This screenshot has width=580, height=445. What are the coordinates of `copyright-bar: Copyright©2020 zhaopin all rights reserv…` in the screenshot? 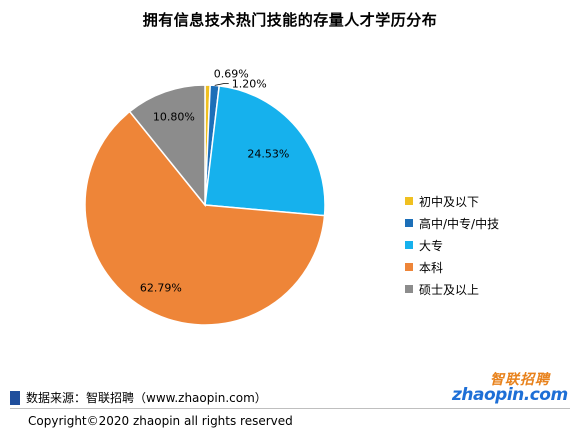 It's located at (290, 426).